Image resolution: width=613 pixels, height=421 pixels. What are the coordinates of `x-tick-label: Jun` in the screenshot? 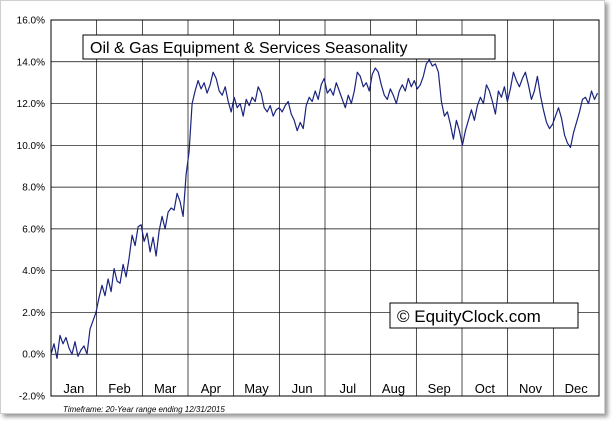 It's located at (302, 388).